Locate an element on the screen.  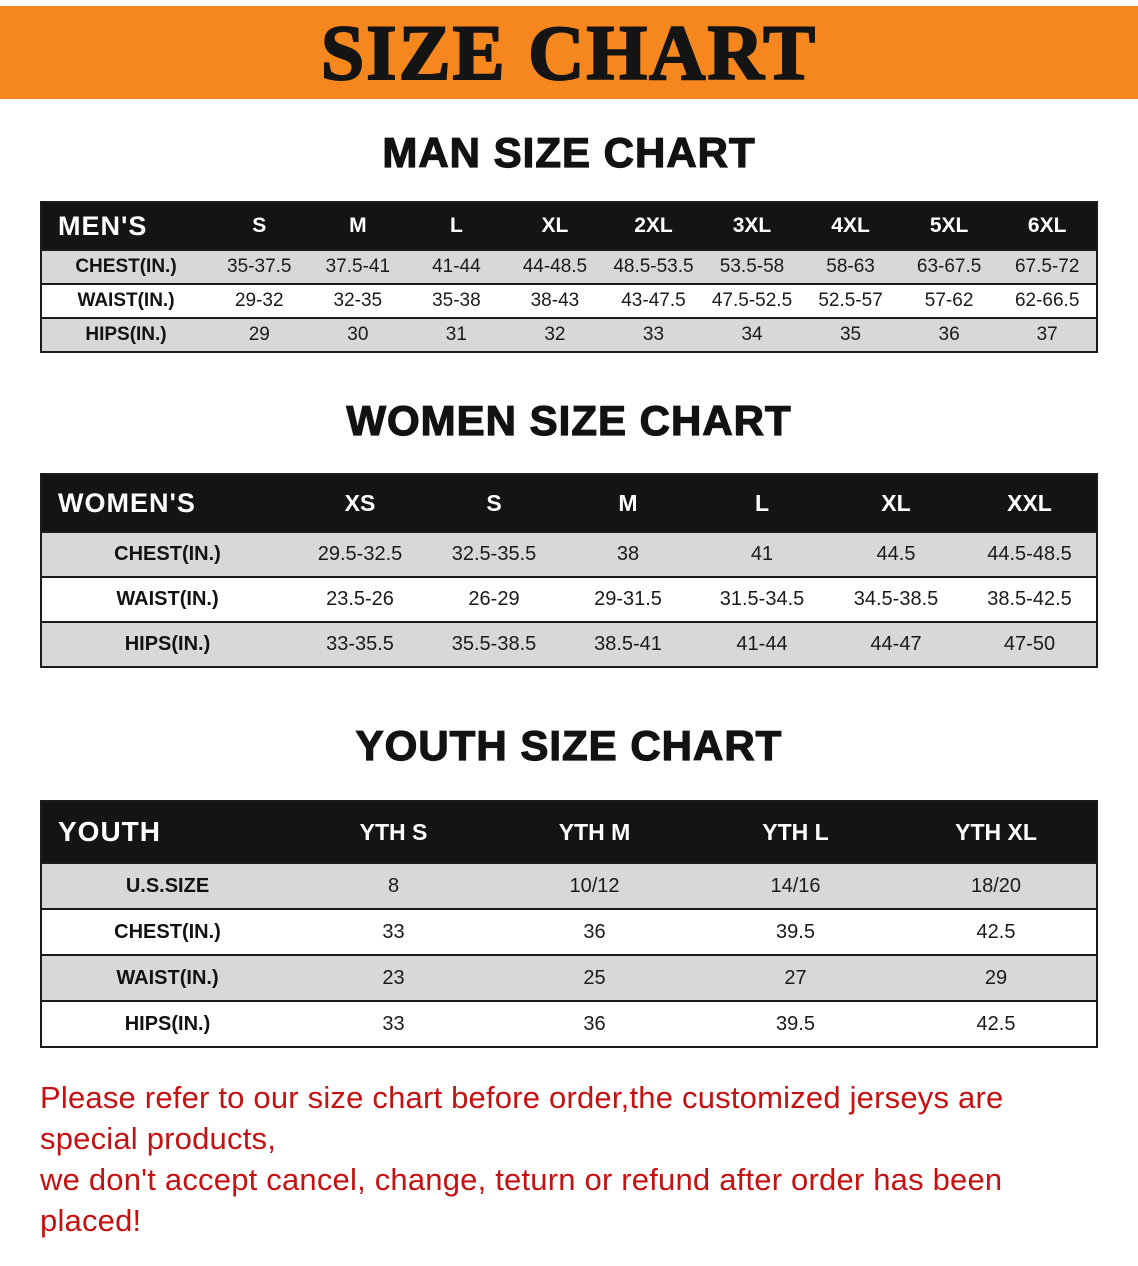
value-cell: 33-35.5 is located at coordinates (360, 644).